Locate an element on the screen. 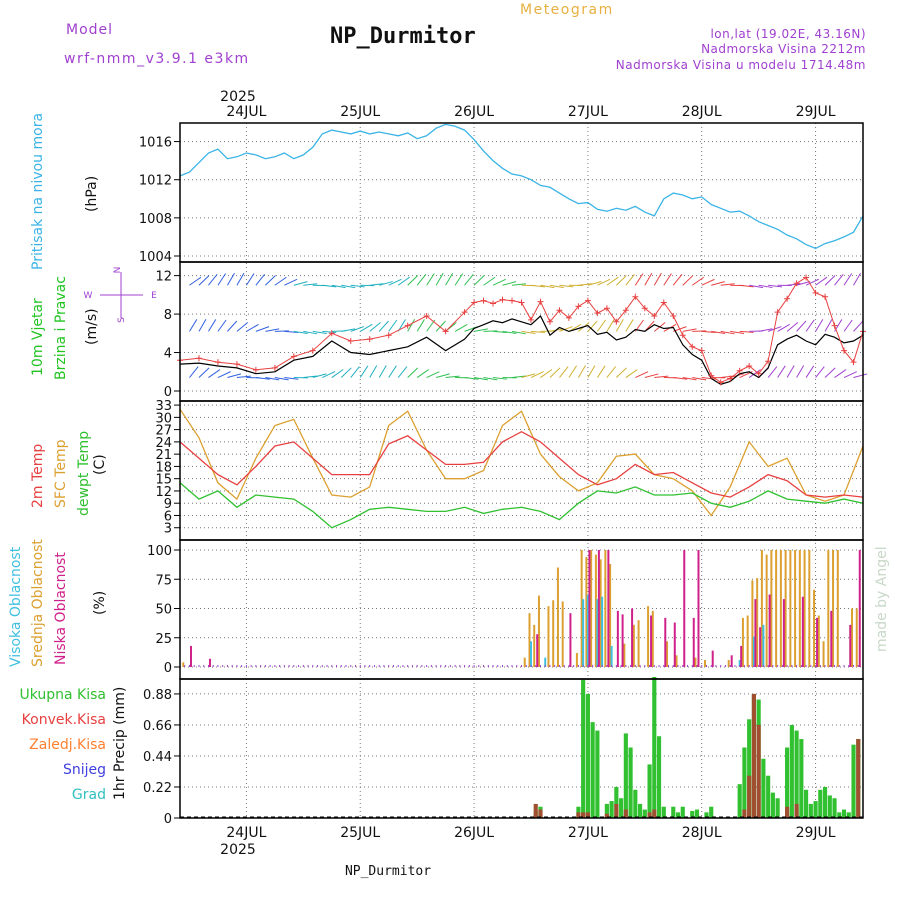 The height and width of the screenshot is (900, 900). wind-tick-label: 4 is located at coordinates (168, 354).